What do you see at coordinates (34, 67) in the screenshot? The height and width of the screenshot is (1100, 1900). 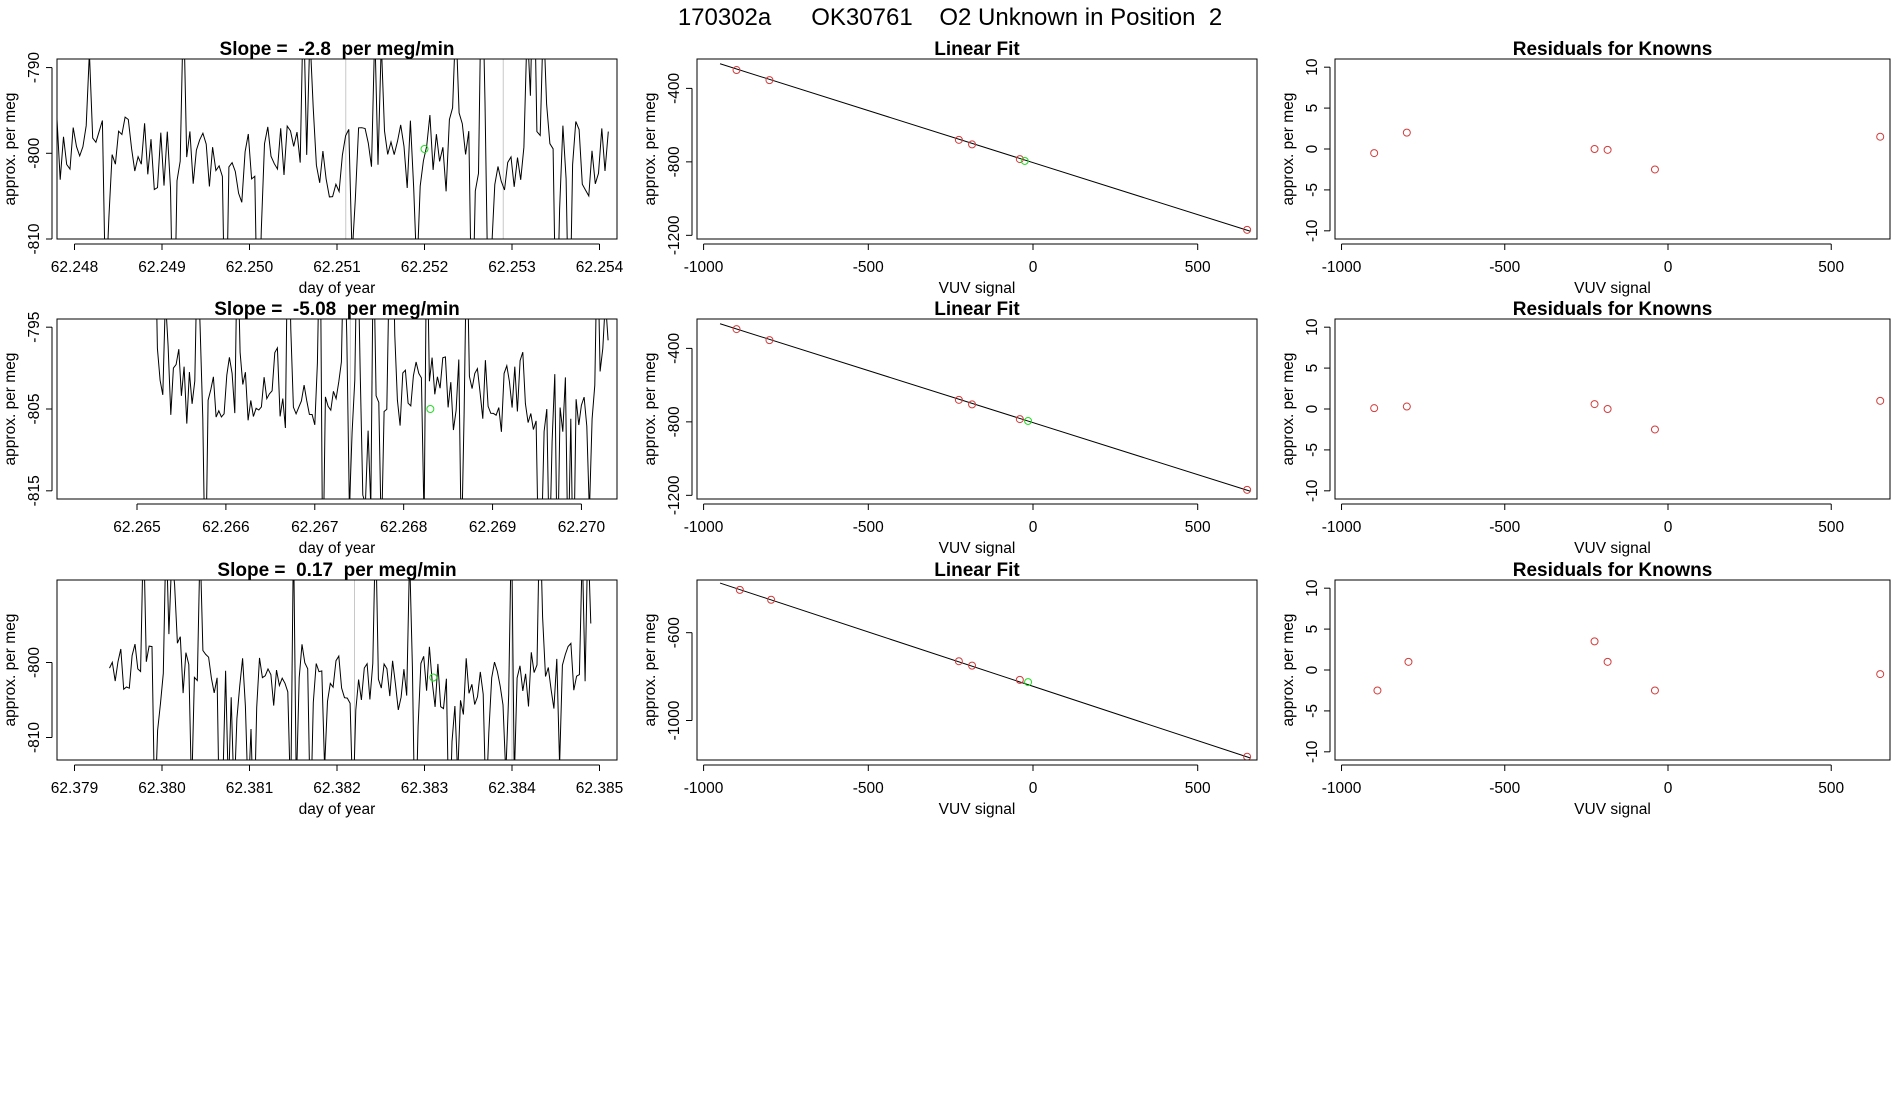 I see `y-tick-label: -790` at bounding box center [34, 67].